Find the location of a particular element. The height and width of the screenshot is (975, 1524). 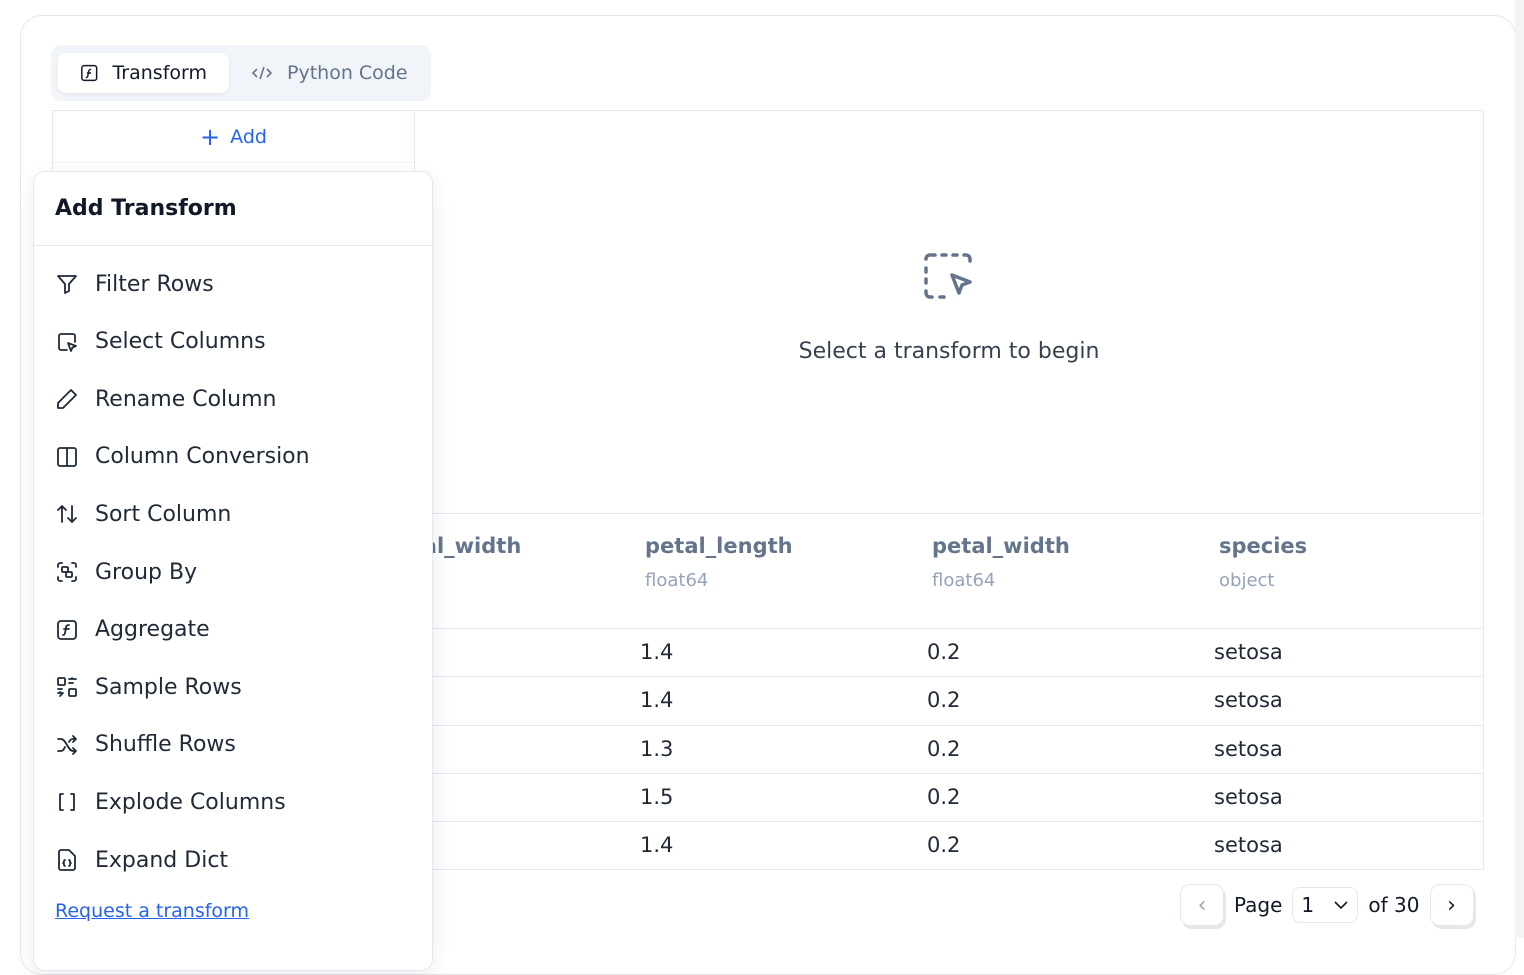

request-transform-link: Request a transform is located at coordinates (152, 911).